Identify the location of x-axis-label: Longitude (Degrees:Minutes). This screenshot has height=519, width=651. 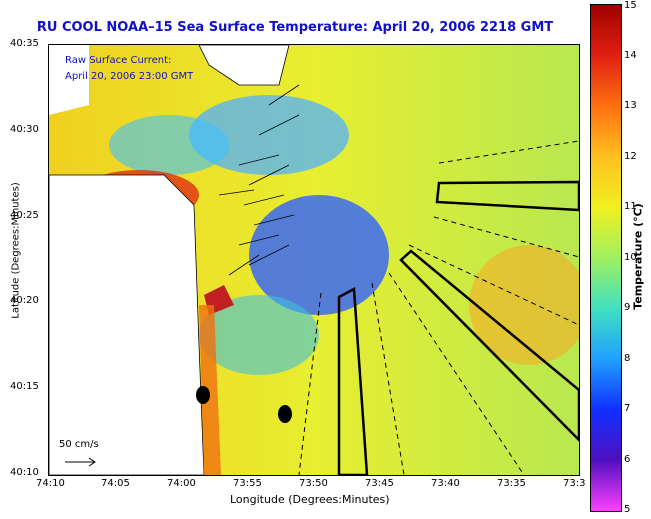
(310, 499).